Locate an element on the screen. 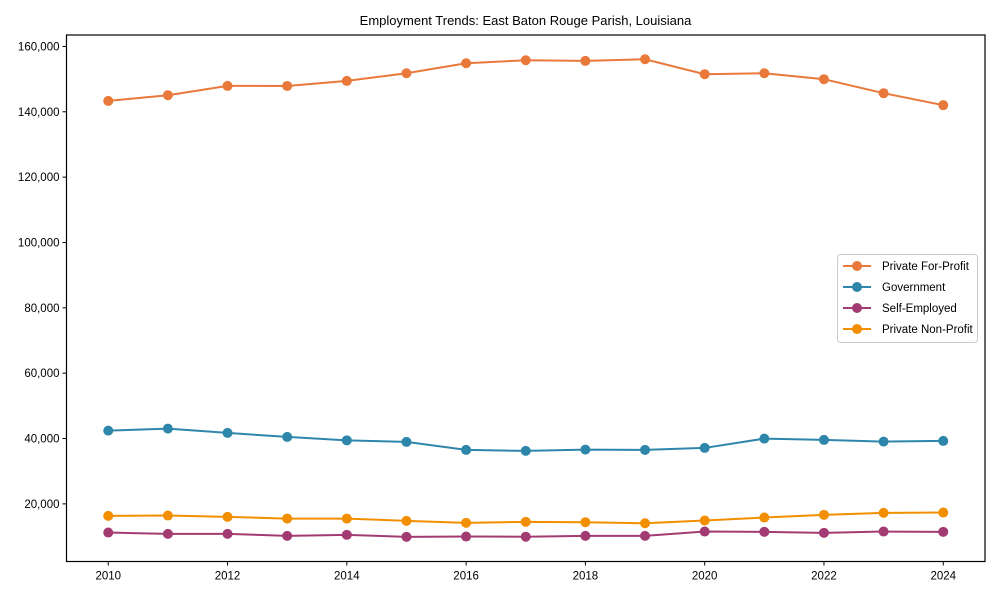  series-self-employed is located at coordinates (526, 534).